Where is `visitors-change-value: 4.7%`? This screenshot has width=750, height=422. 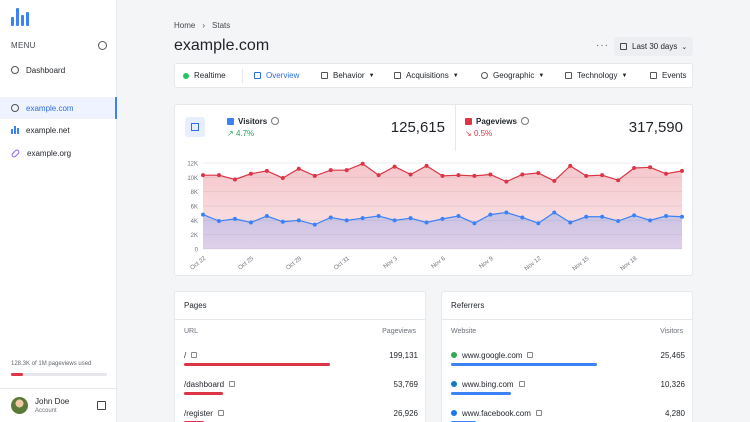 visitors-change-value: 4.7% is located at coordinates (245, 133).